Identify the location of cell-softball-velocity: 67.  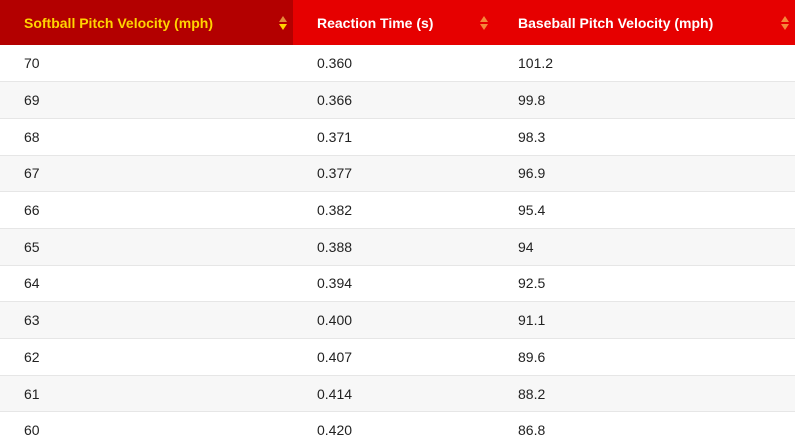
(146, 174).